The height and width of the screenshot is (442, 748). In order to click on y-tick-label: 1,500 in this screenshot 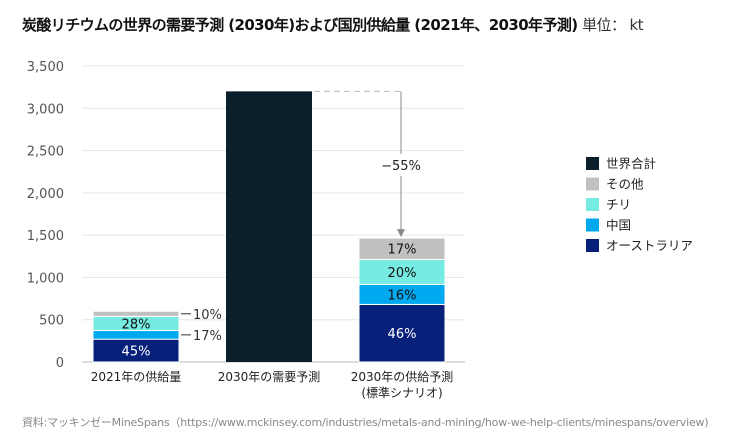, I will do `click(45, 236)`.